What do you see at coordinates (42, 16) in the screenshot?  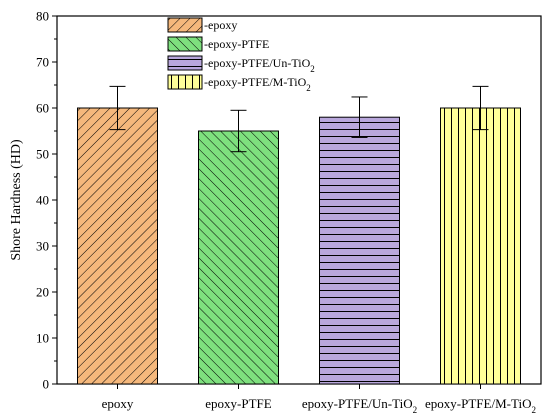 I see `y-tick-label: 80` at bounding box center [42, 16].